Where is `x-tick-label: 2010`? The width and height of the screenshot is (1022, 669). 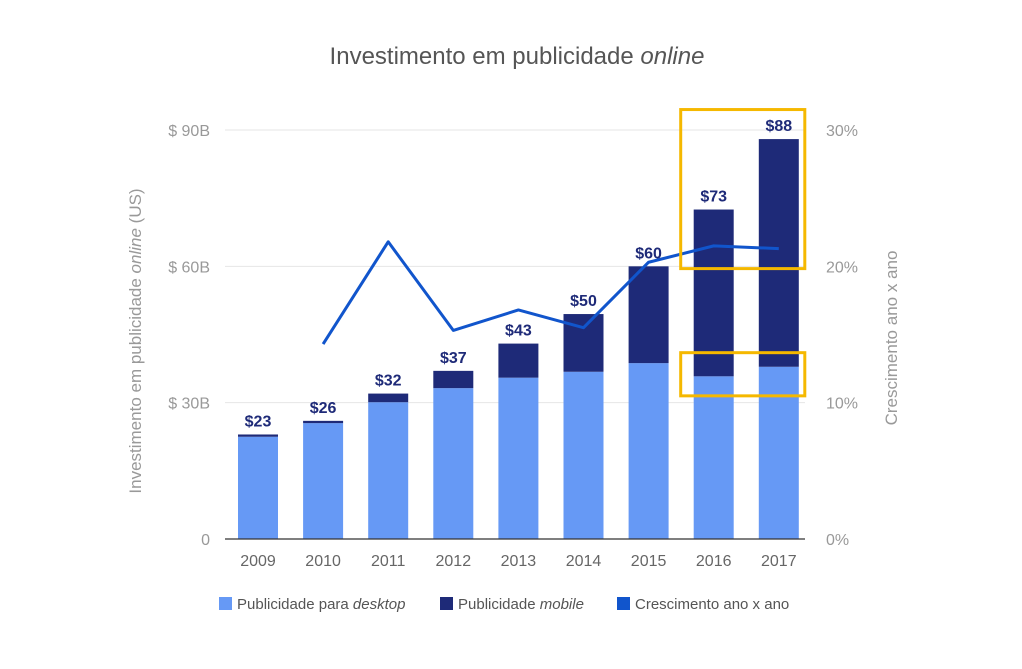
x-tick-label: 2010 is located at coordinates (323, 561).